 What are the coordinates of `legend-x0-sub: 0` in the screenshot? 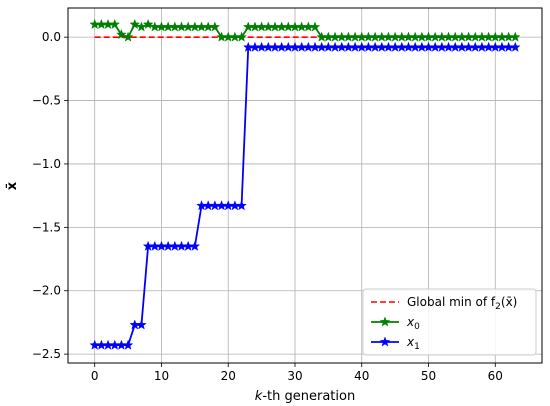 It's located at (417, 327).